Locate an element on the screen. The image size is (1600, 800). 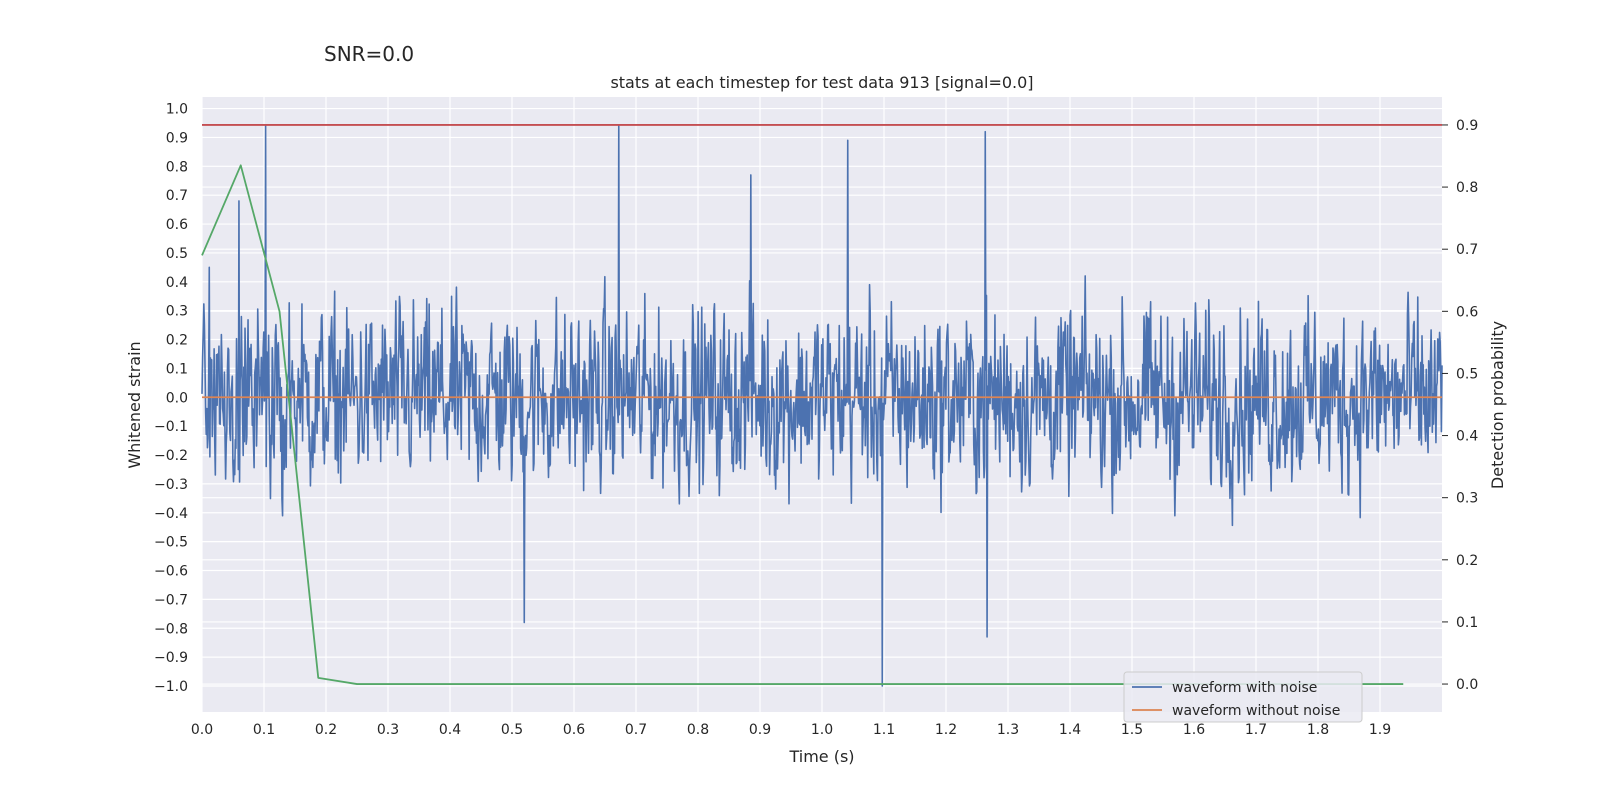
y2-tick-label: 0.3 is located at coordinates (1467, 499).